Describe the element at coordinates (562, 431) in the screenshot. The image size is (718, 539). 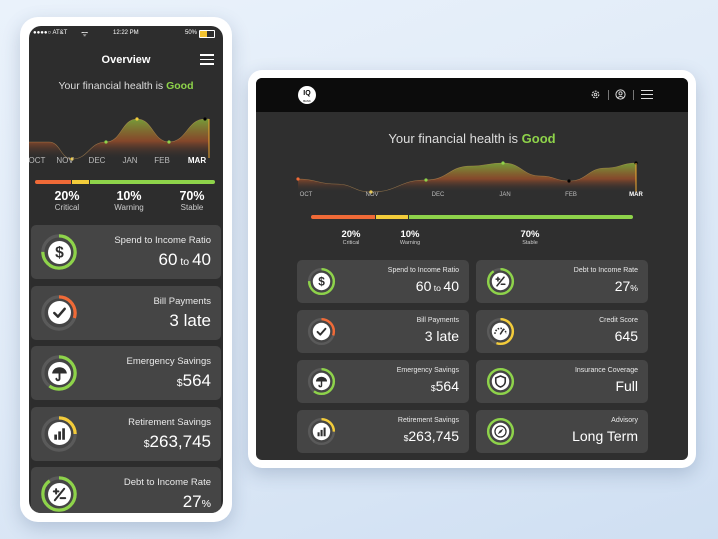
I see `metric-card: Advisory Long Term` at that location.